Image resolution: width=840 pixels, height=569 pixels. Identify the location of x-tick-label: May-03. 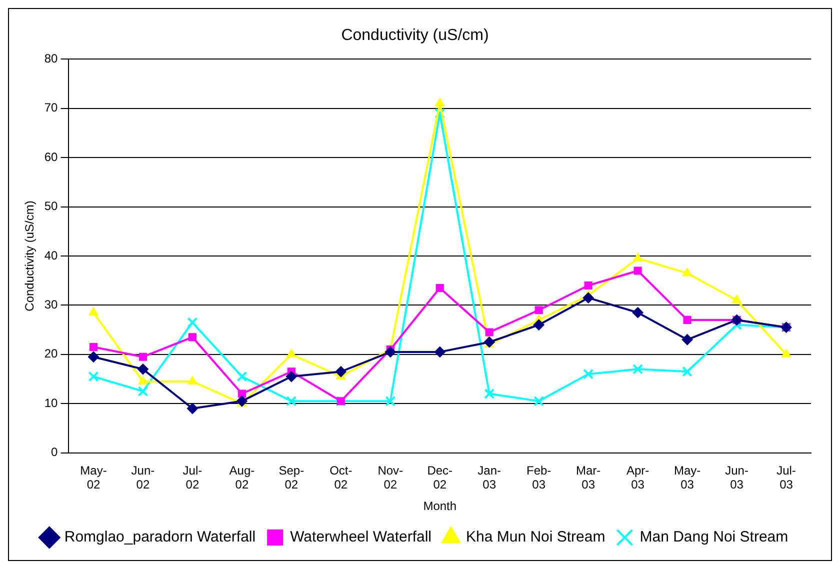
(687, 477).